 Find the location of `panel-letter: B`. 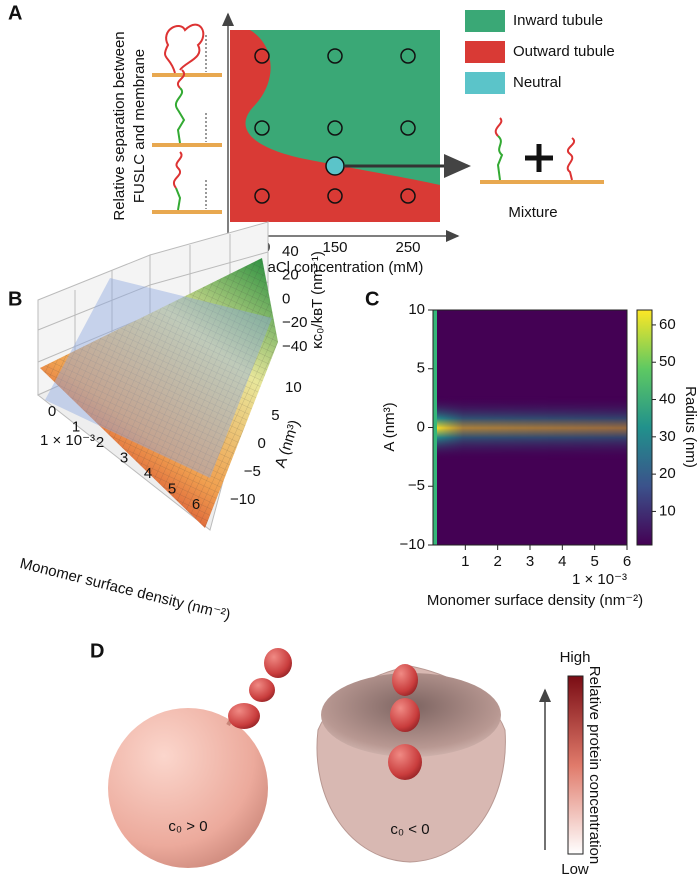

panel-letter: B is located at coordinates (15, 299).